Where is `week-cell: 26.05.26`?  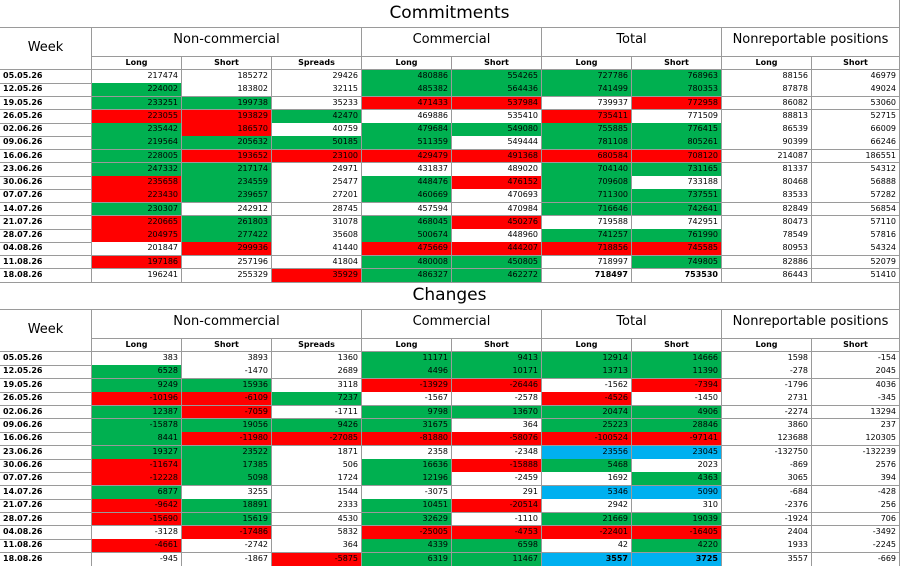 week-cell: 26.05.26 is located at coordinates (46, 399).